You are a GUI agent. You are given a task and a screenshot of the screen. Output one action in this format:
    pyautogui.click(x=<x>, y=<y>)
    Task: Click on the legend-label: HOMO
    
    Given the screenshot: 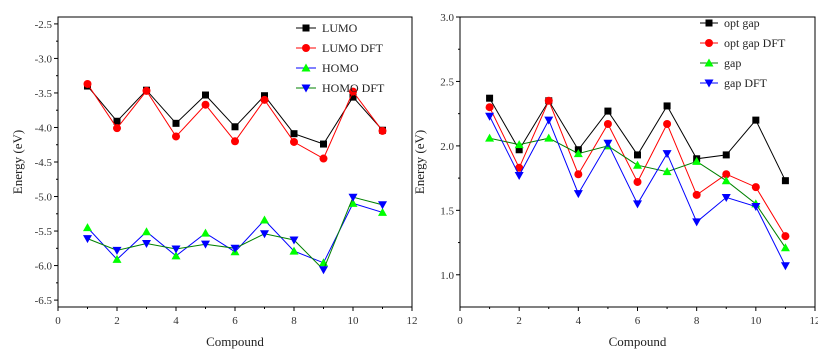 What is the action you would take?
    pyautogui.click(x=340, y=68)
    